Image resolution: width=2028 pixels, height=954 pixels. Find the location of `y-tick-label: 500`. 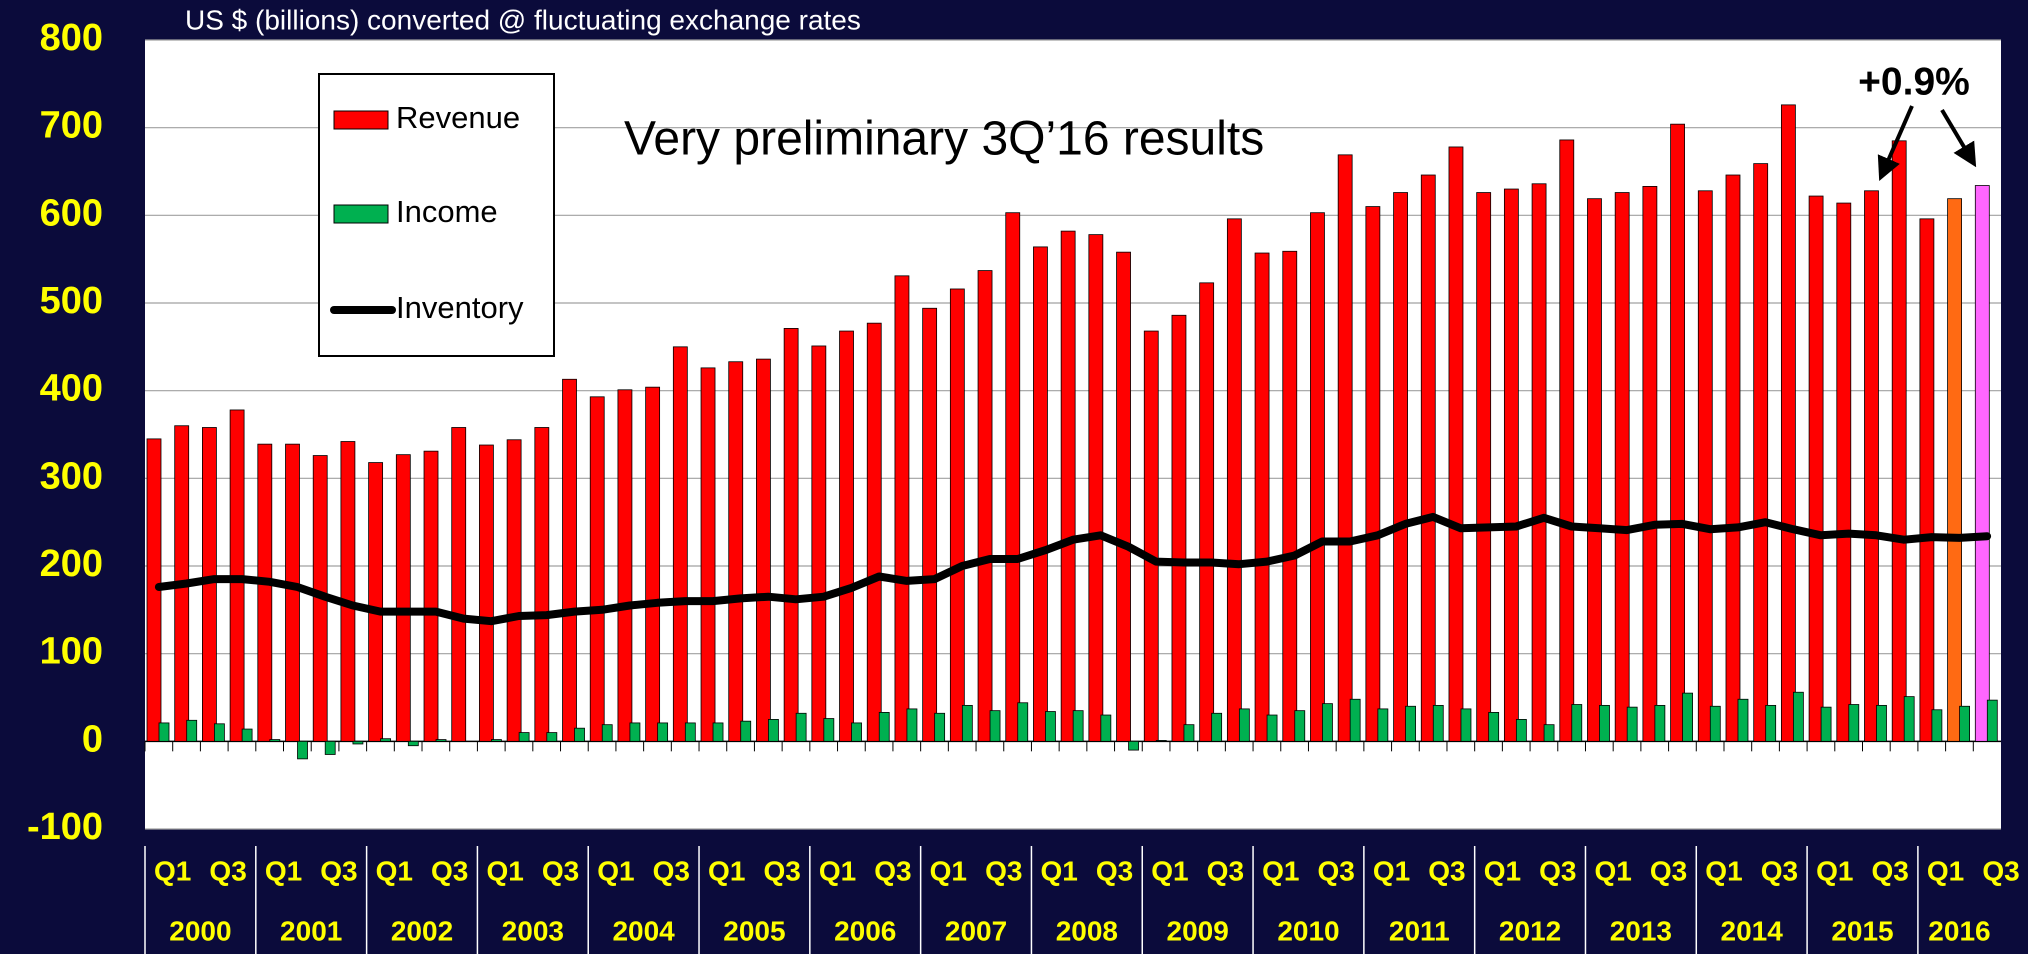

y-tick-label: 500 is located at coordinates (71, 301).